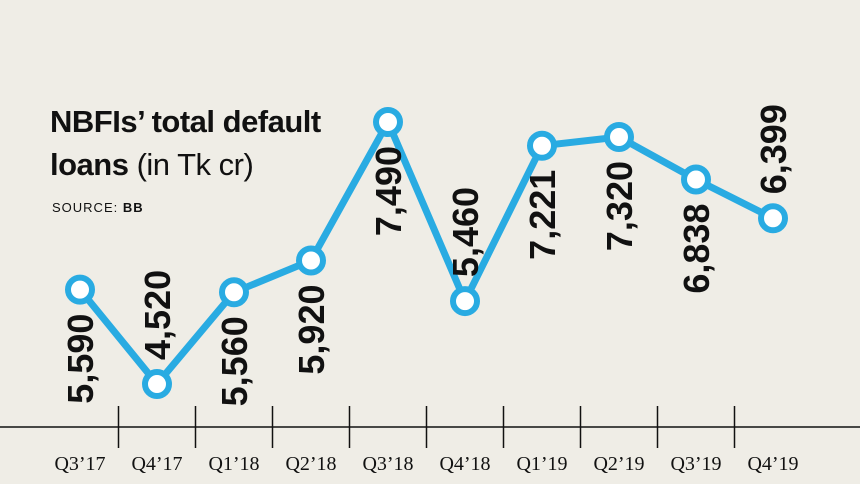  Describe the element at coordinates (89, 164) in the screenshot. I see `title-line-2: loans` at that location.